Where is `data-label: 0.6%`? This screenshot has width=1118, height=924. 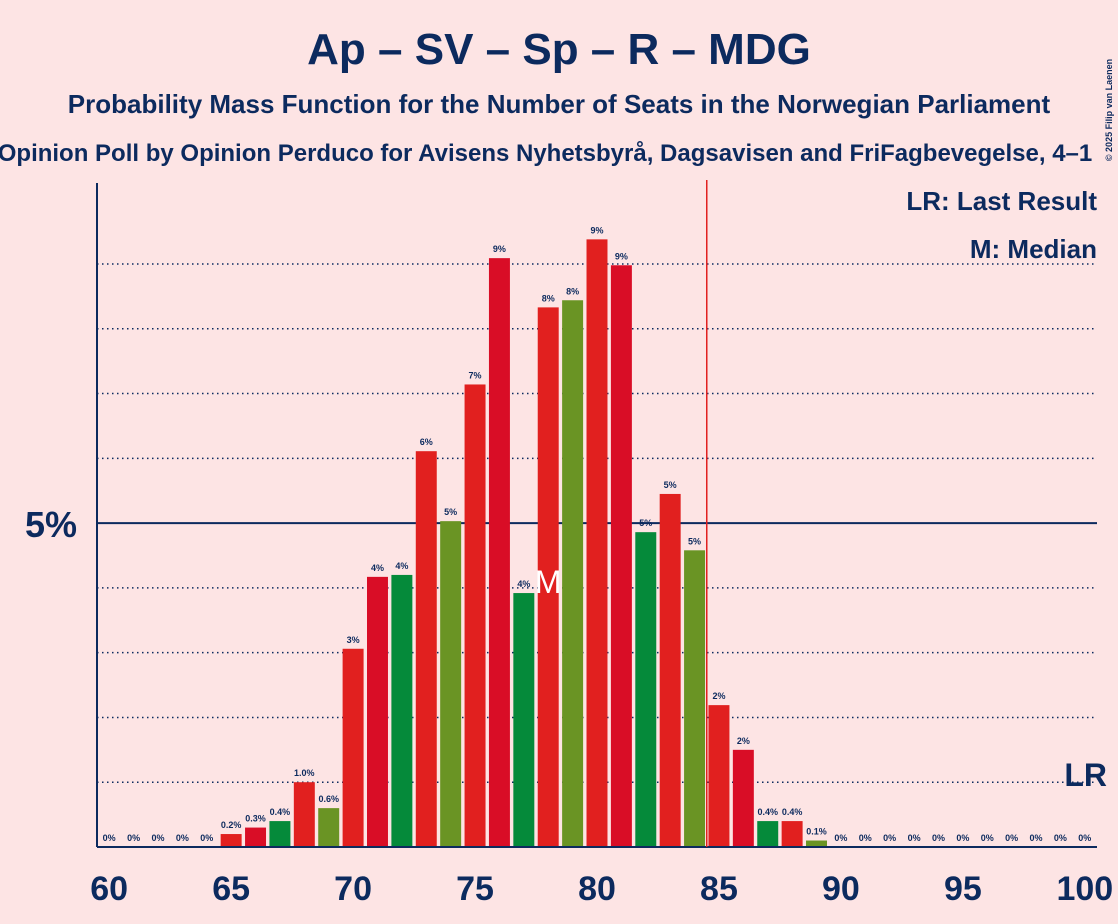
data-label: 0.6% is located at coordinates (328, 799).